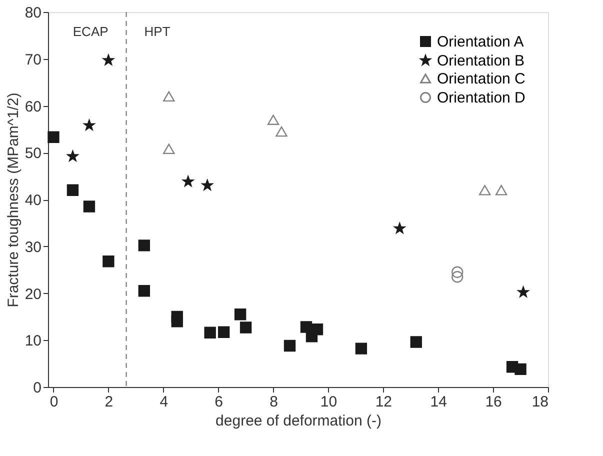  What do you see at coordinates (480, 42) in the screenshot?
I see `legend-label: Orientation A` at bounding box center [480, 42].